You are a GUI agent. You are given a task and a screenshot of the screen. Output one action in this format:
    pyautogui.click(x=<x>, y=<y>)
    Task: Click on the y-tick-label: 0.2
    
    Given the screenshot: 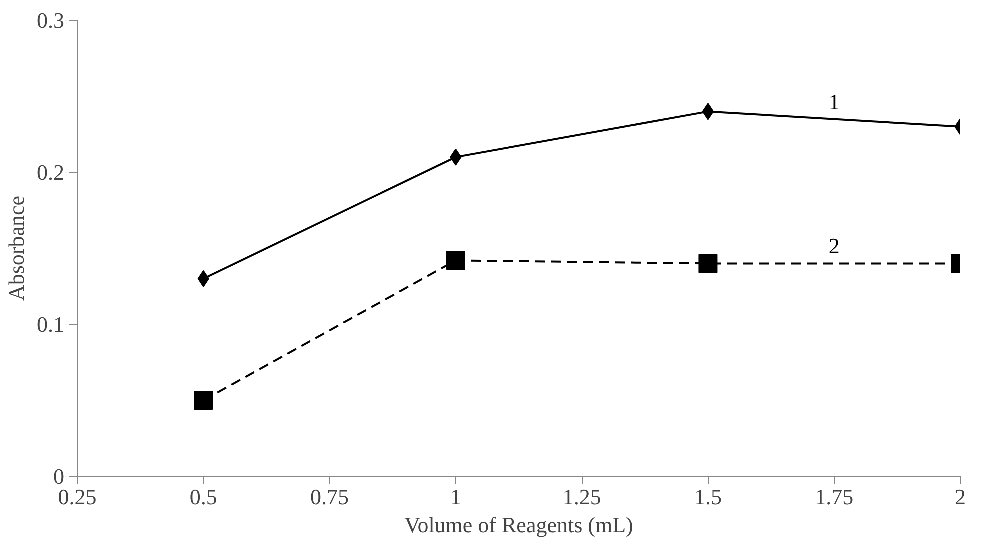 What is the action you would take?
    pyautogui.click(x=50, y=172)
    